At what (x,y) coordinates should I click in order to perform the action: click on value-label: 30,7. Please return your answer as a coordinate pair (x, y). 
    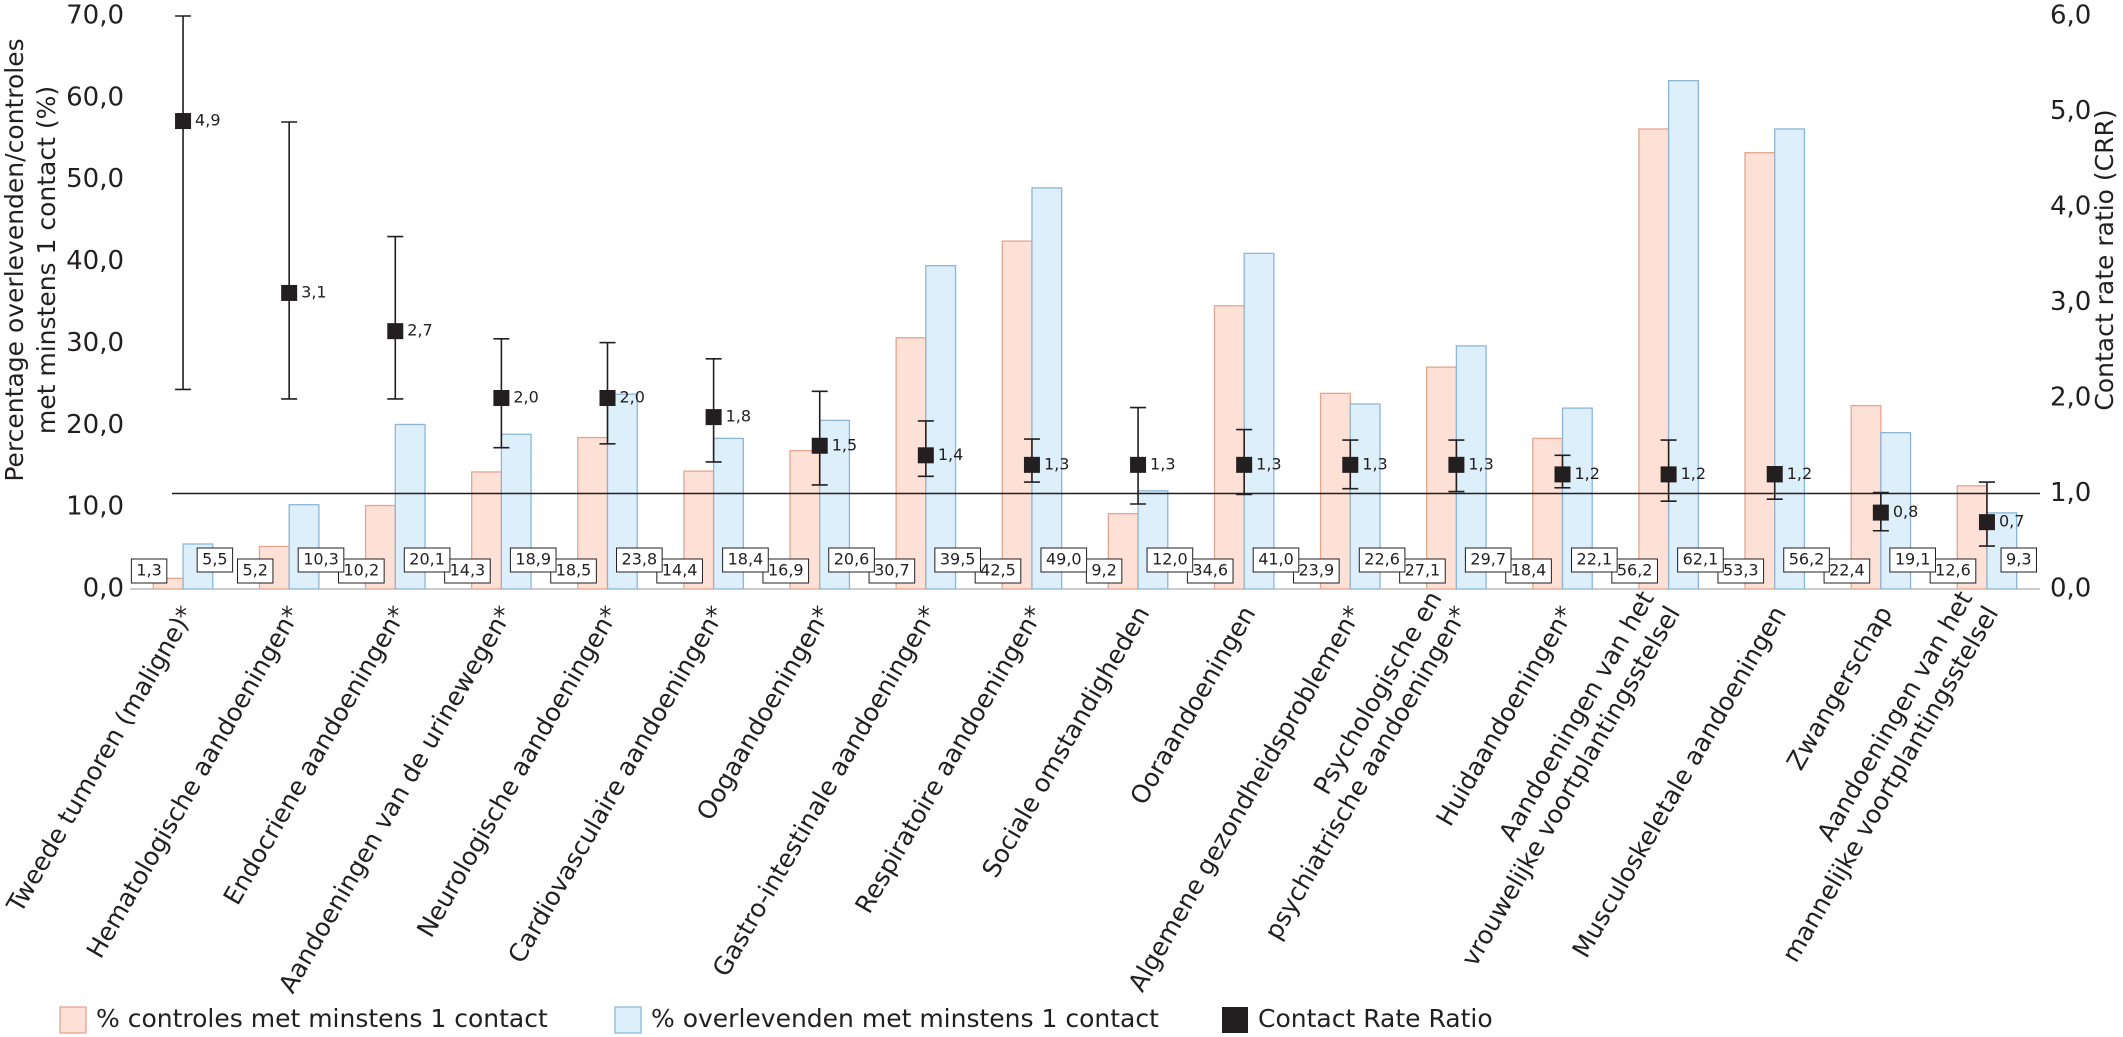
    Looking at the image, I should click on (892, 571).